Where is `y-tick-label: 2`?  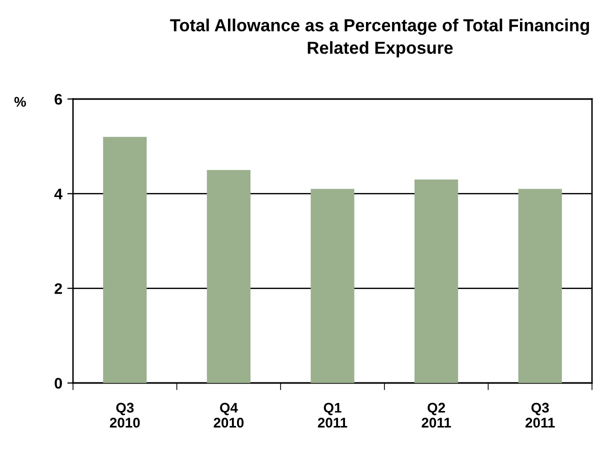
y-tick-label: 2 is located at coordinates (58, 288).